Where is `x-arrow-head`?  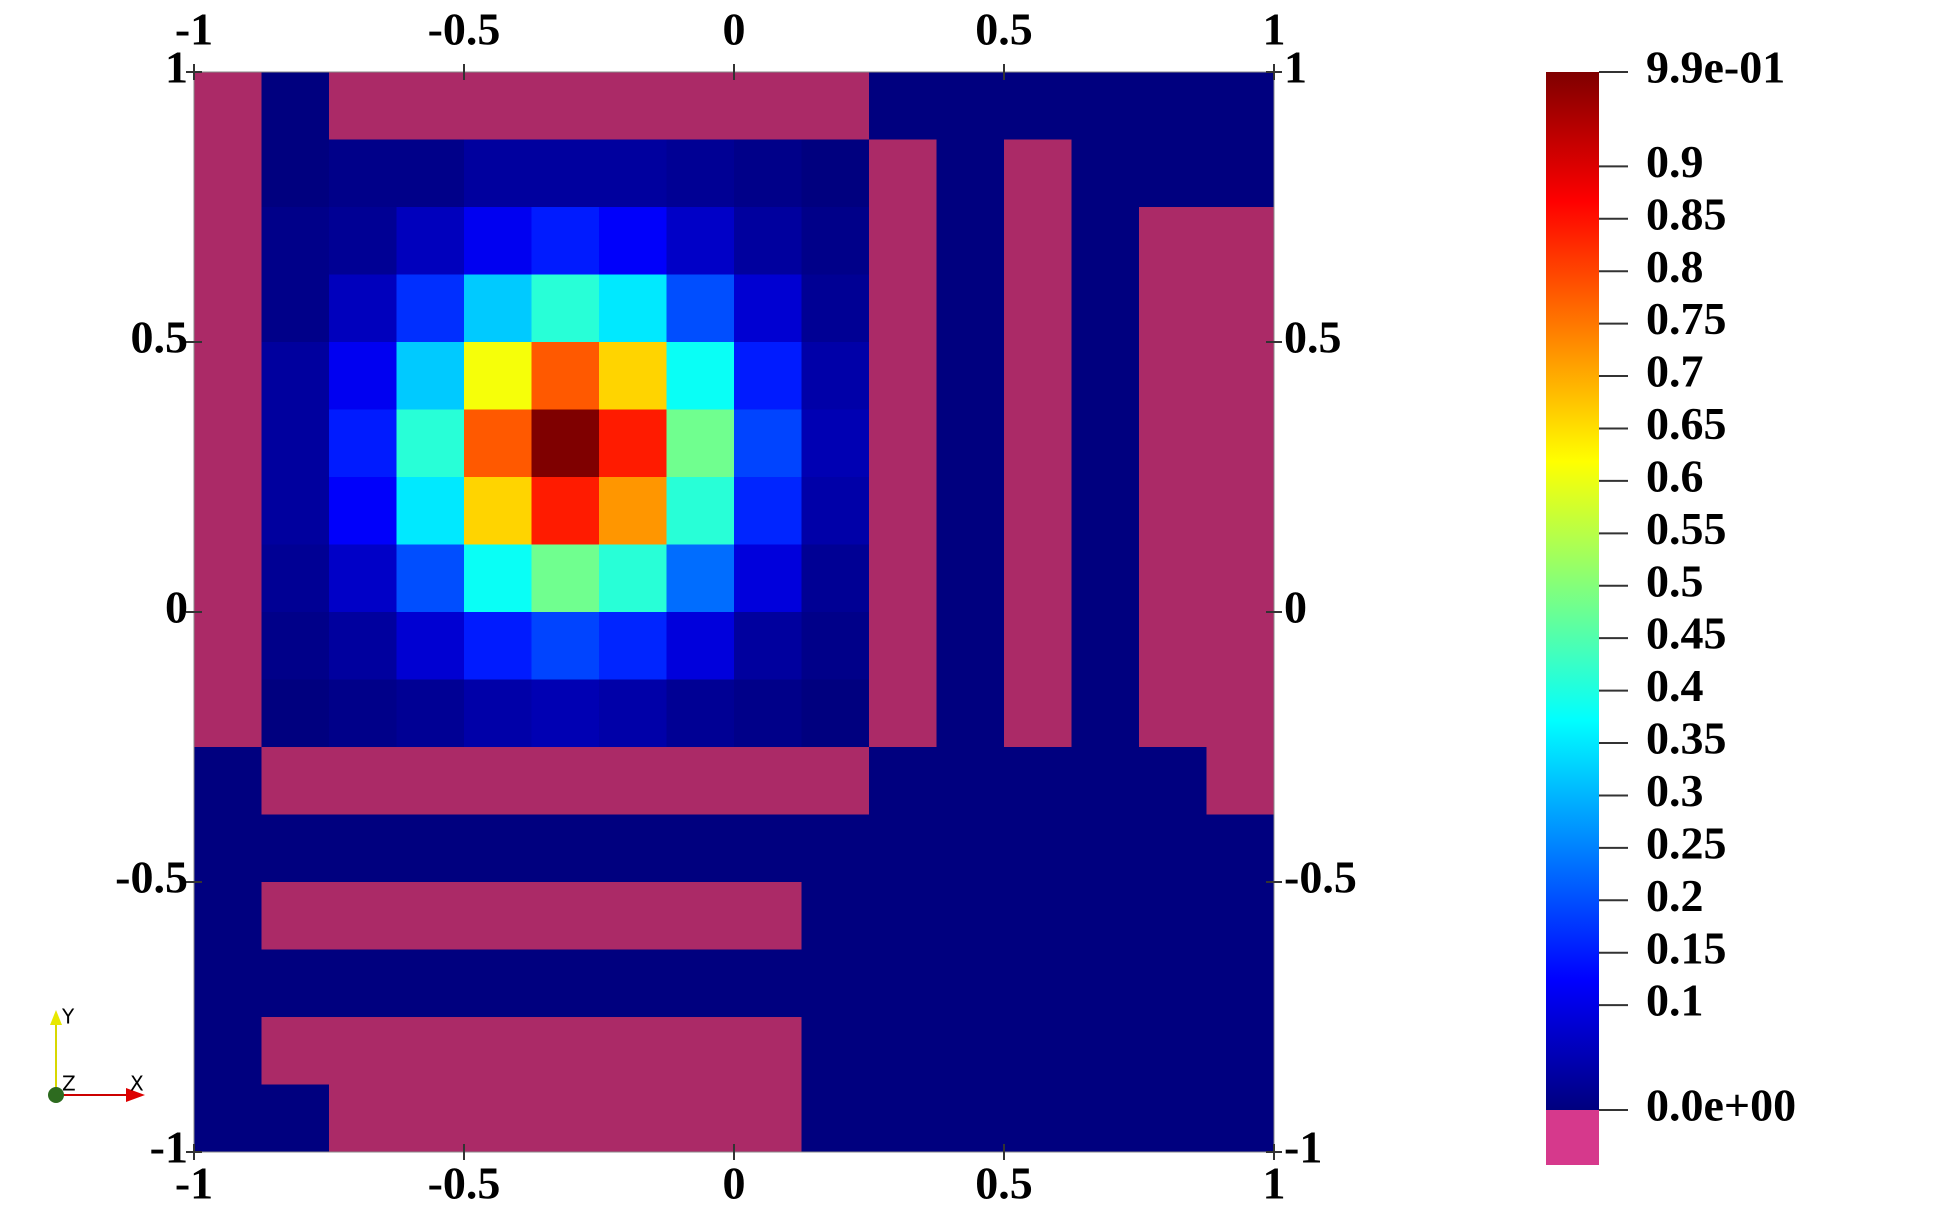
x-arrow-head is located at coordinates (135, 1095).